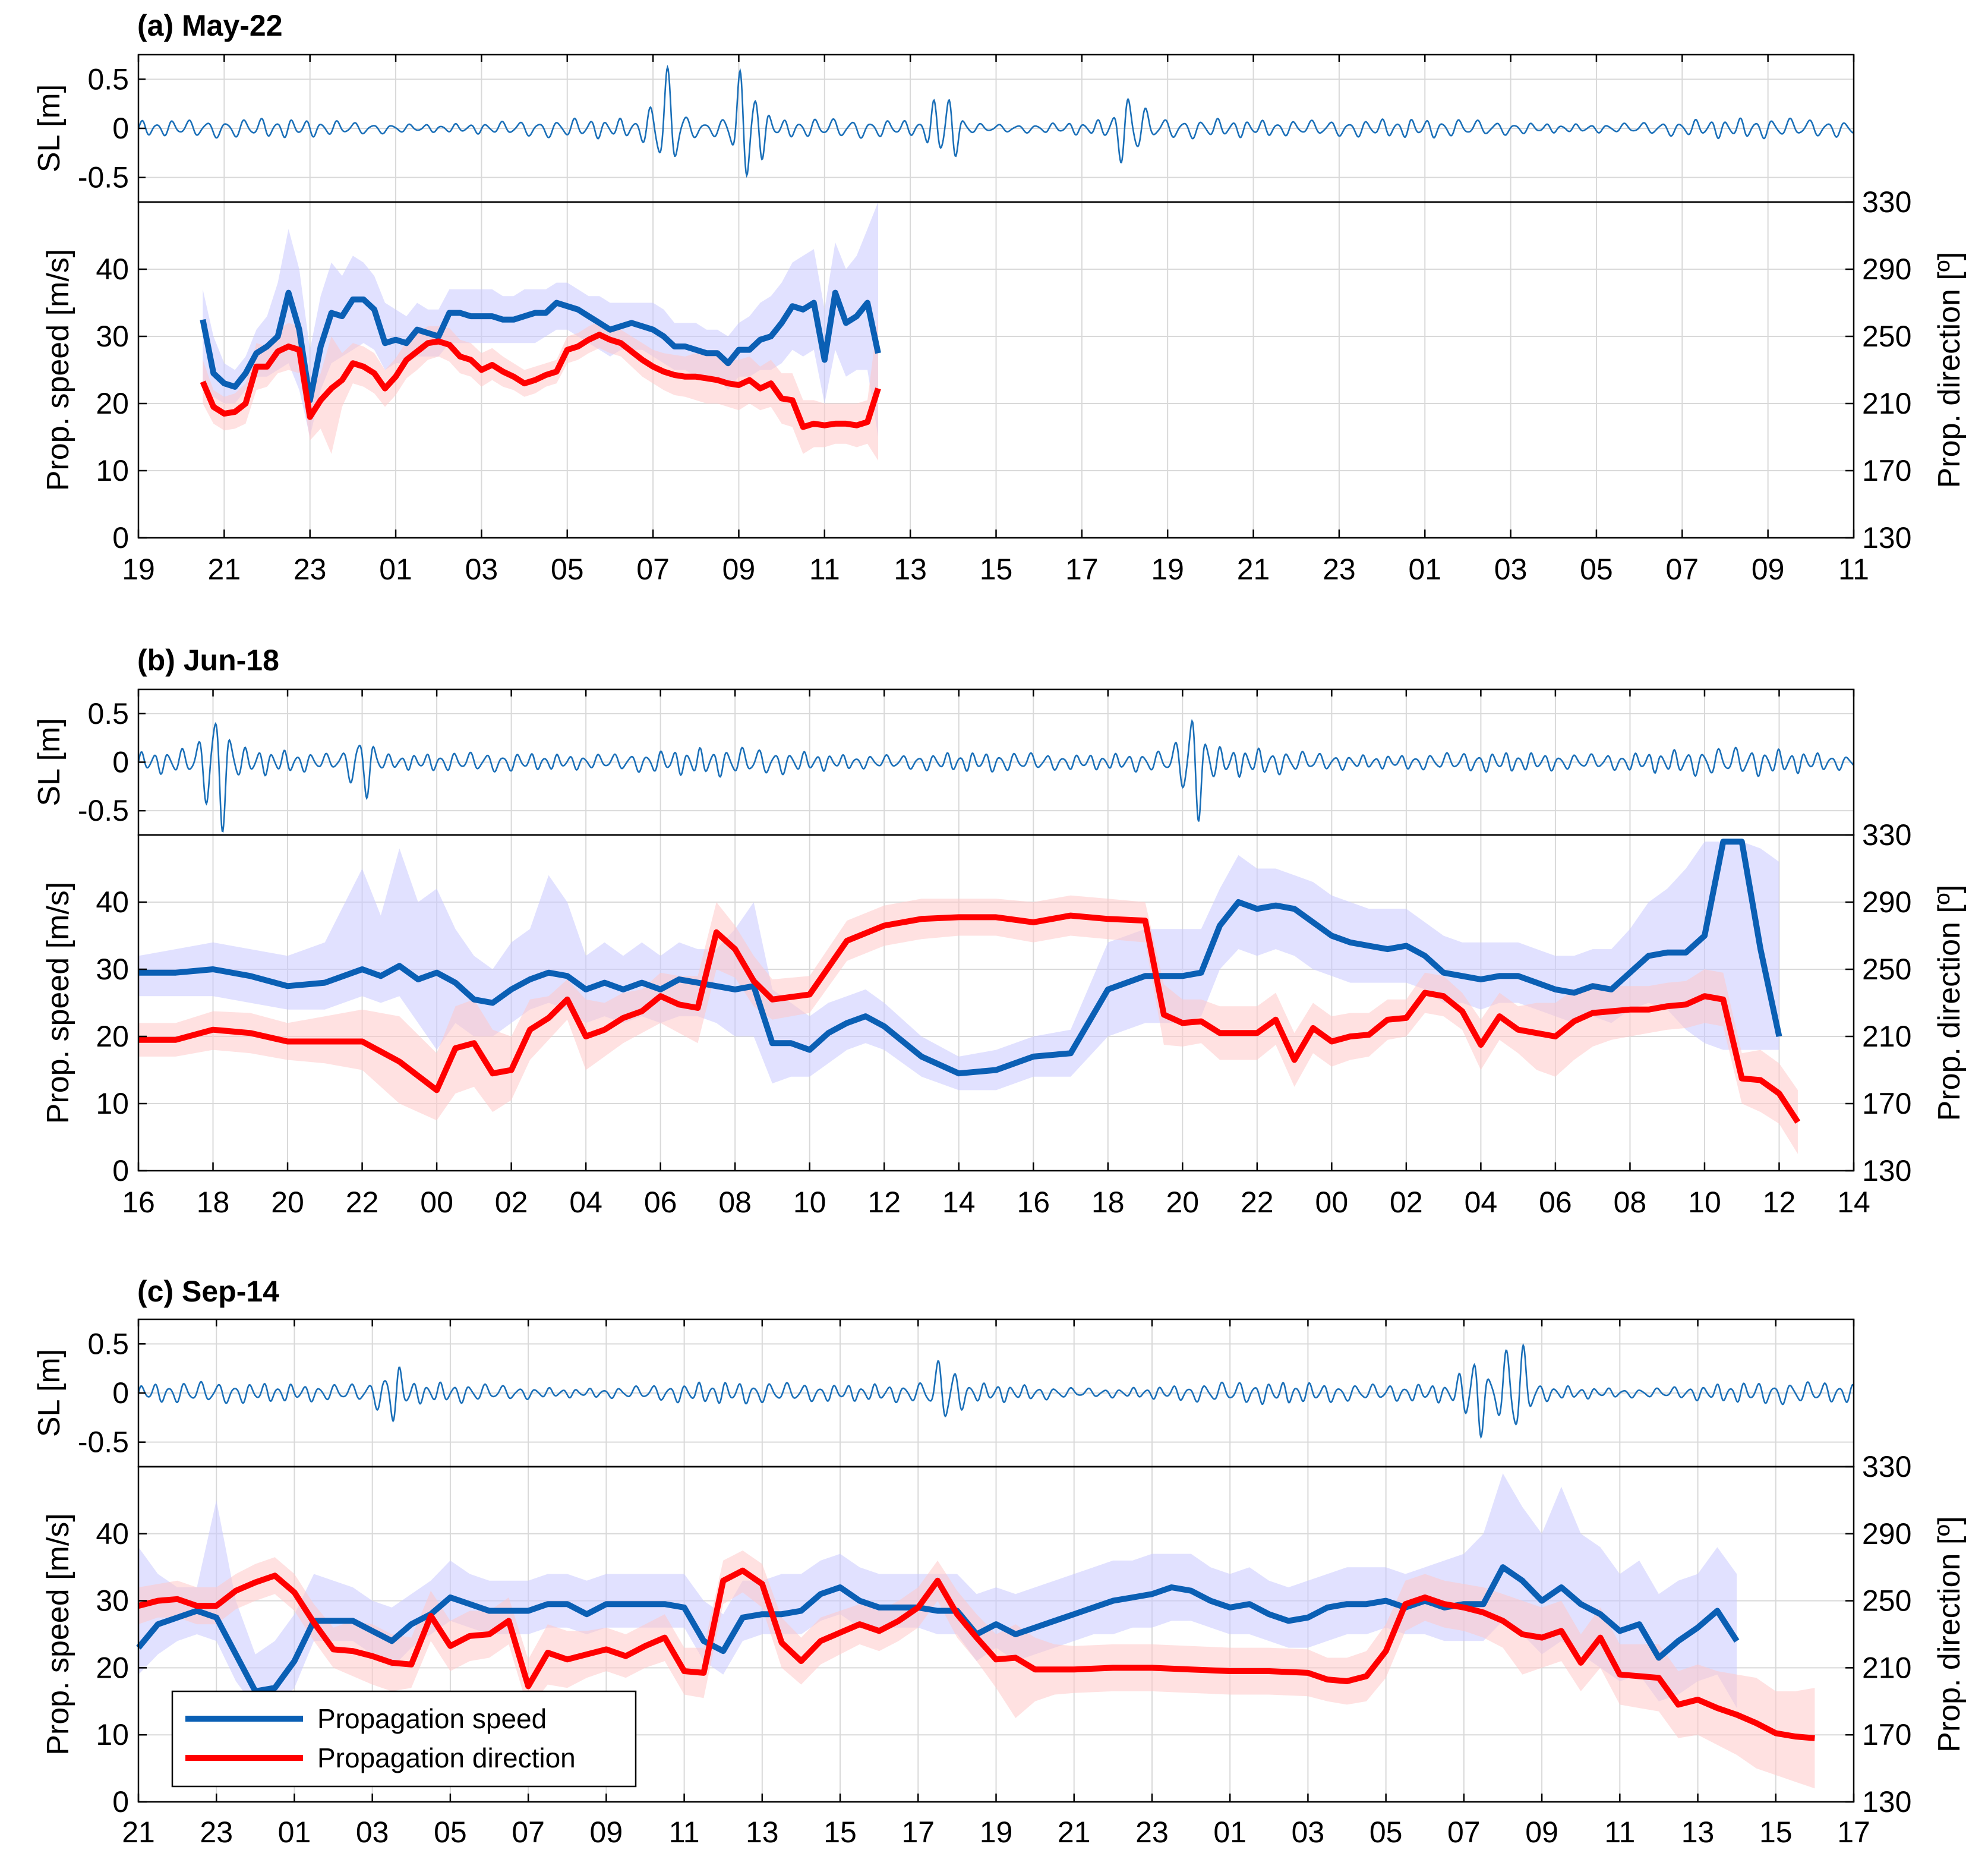  What do you see at coordinates (511, 1202) in the screenshot?
I see `x-tick-label: 02` at bounding box center [511, 1202].